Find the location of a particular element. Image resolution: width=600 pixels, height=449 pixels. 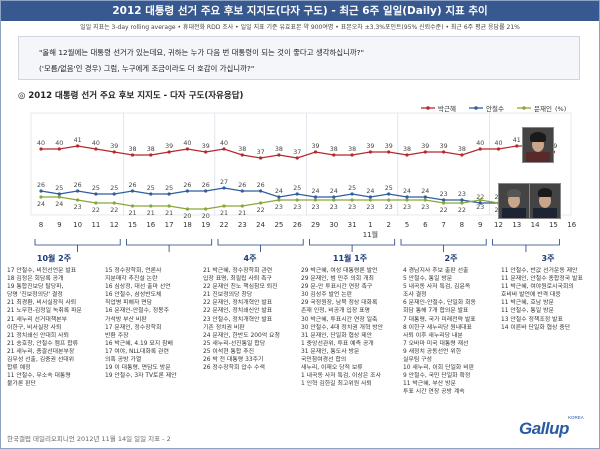

event-item: 가석방 부산 비판 is located at coordinates (126, 319).